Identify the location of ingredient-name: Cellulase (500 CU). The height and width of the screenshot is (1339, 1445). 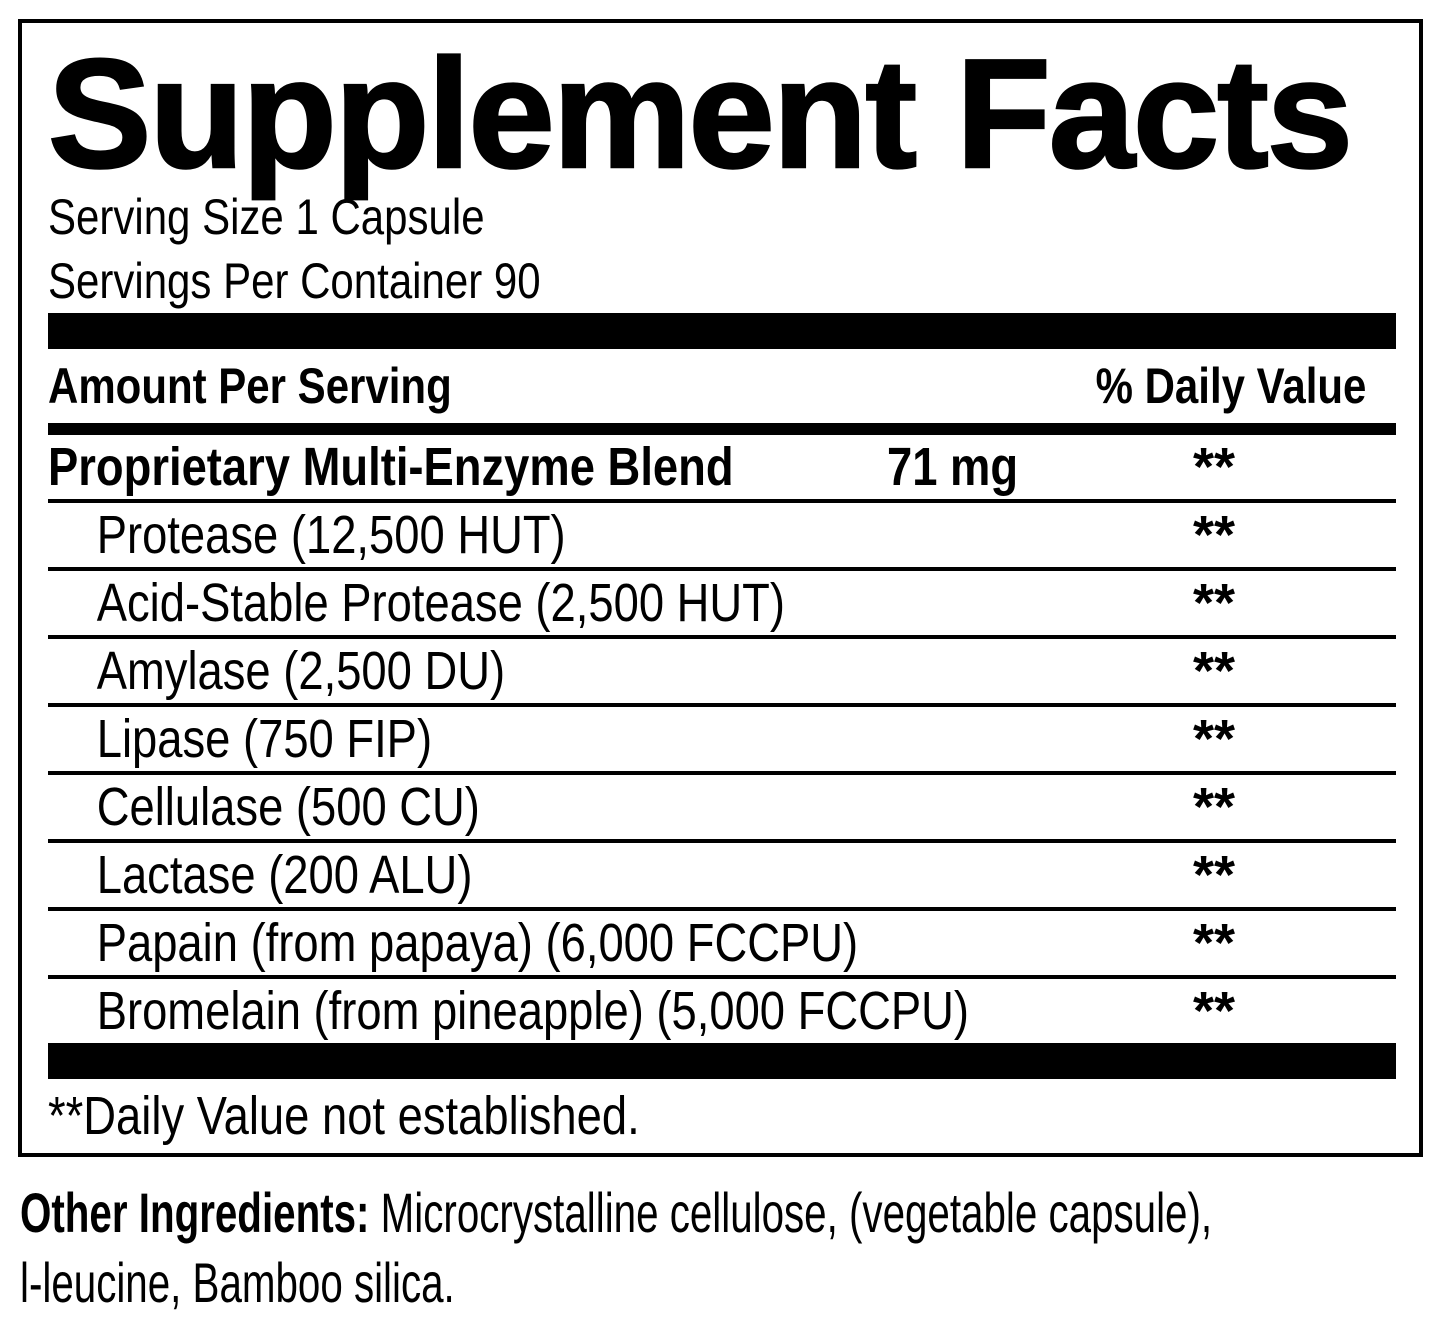
(288, 807).